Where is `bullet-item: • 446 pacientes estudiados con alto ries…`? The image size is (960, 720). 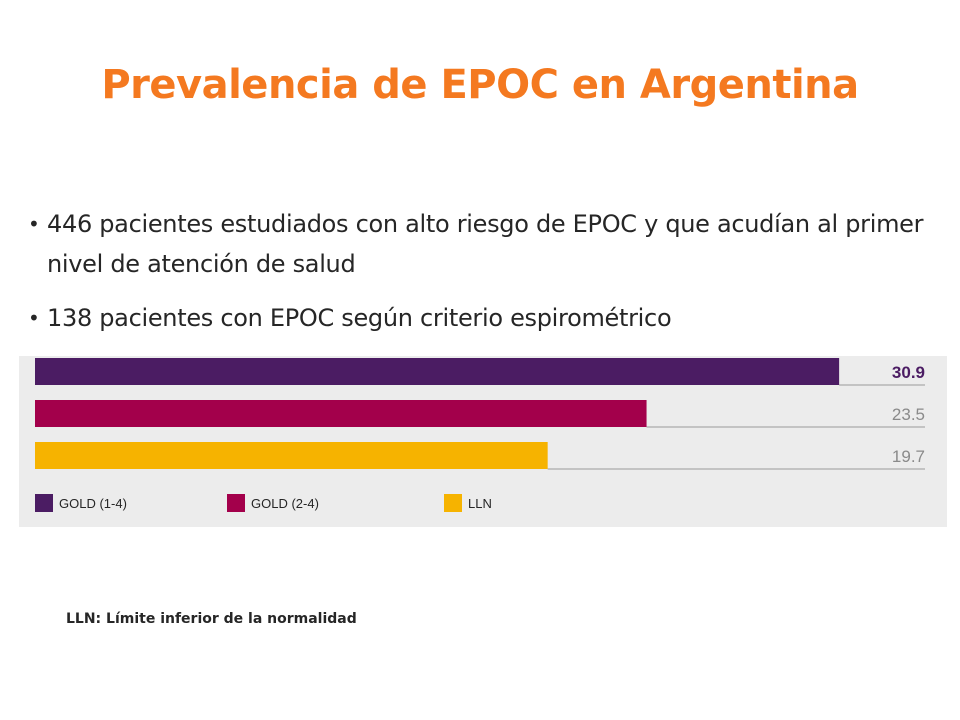 bullet-item: • 446 pacientes estudiados con alto ries… is located at coordinates (478, 244).